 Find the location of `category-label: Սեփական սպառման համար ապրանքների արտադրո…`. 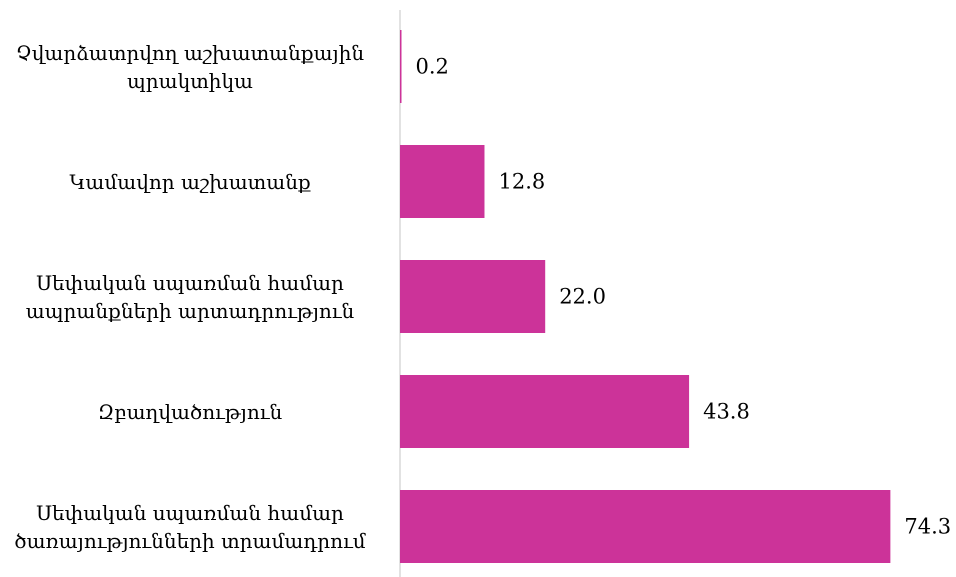

category-label: Սեփական սպառման համար ապրանքների արտադրո… is located at coordinates (190, 296).